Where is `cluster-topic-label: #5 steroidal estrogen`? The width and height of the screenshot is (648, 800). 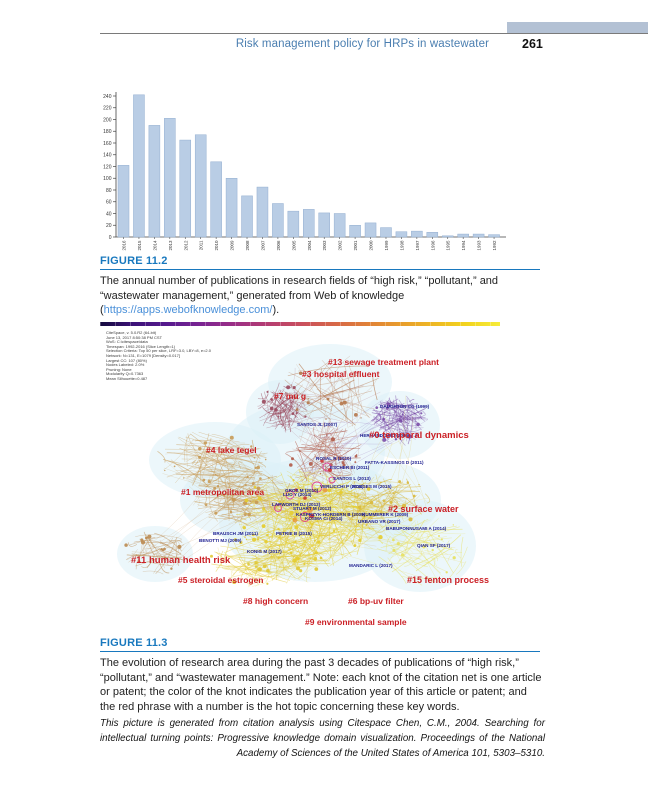
cluster-topic-label: #5 steroidal estrogen is located at coordinates (221, 580).